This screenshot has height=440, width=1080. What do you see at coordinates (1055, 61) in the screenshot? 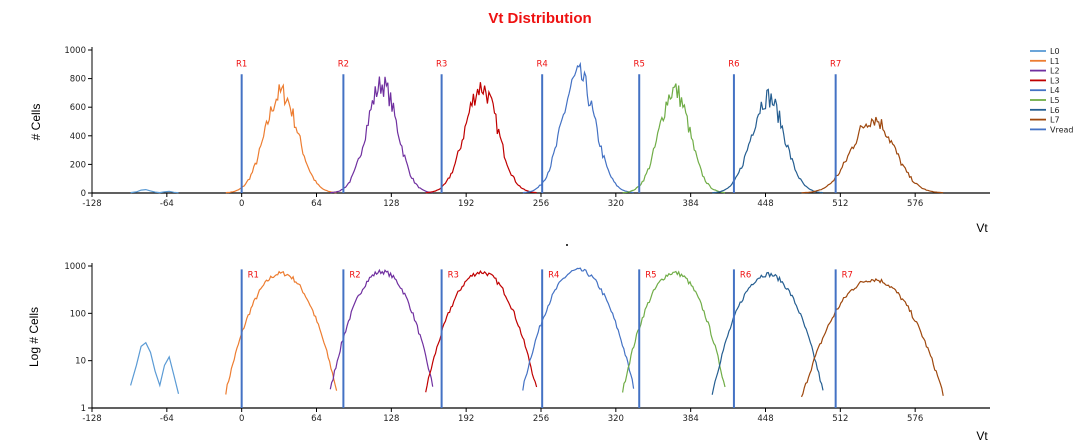
I see `legend-label-l1: L1` at bounding box center [1055, 61].